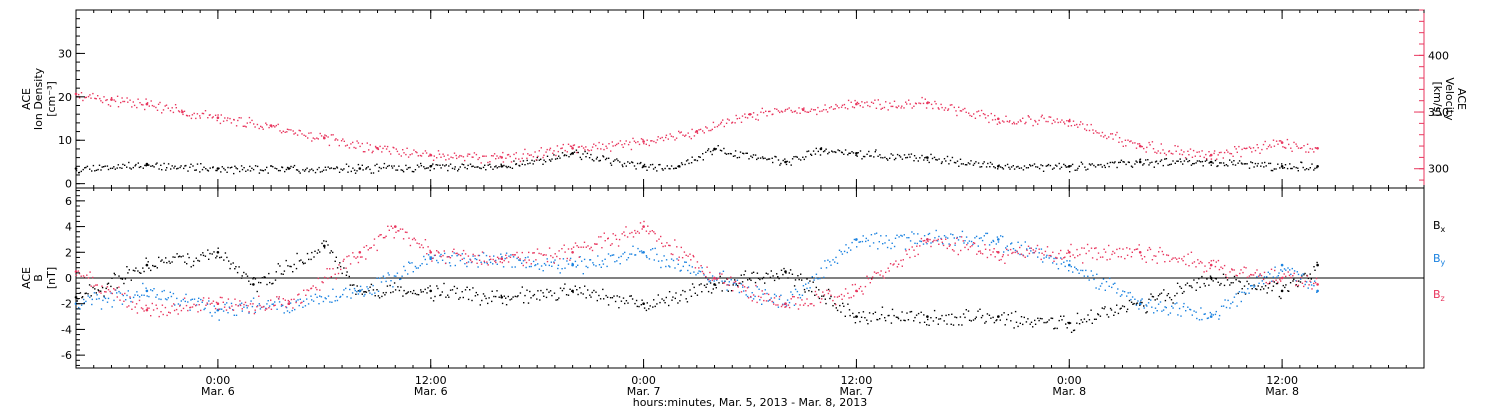  I want to click on density-anchor-point, so click(147, 164).